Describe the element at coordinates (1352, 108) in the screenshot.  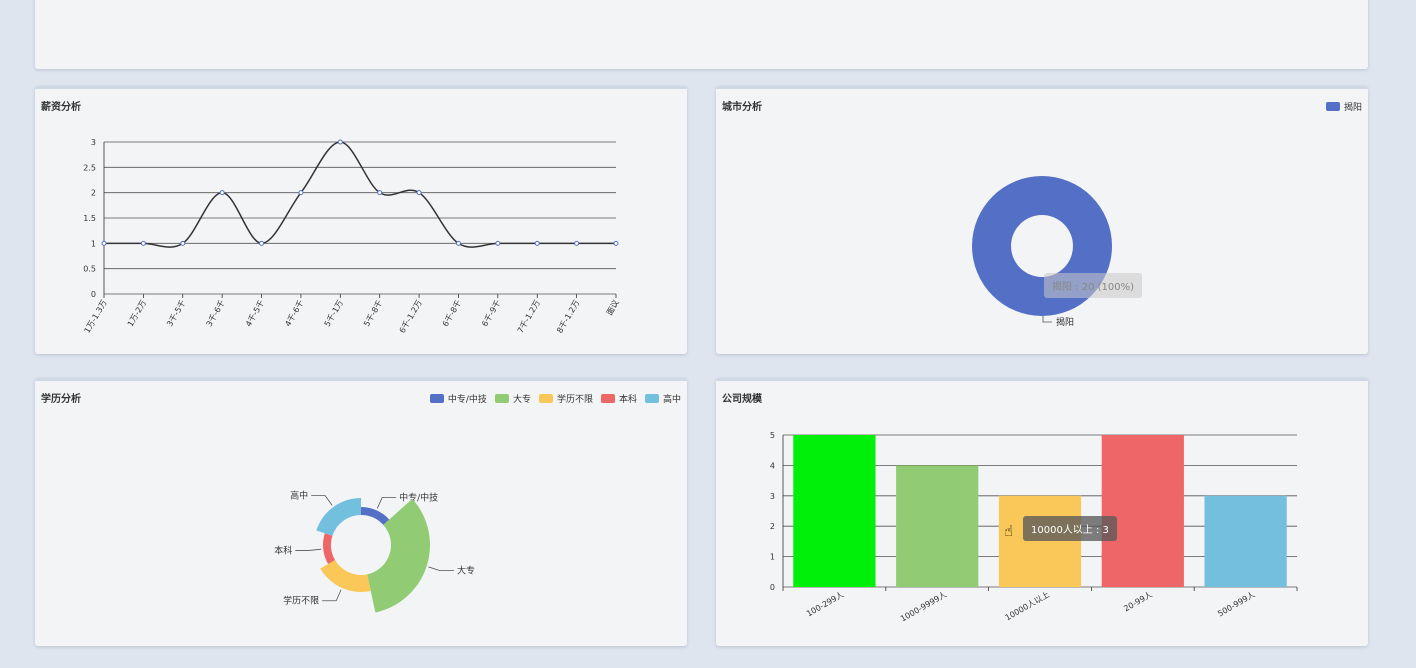
I see `legend-label: 揭阳` at that location.